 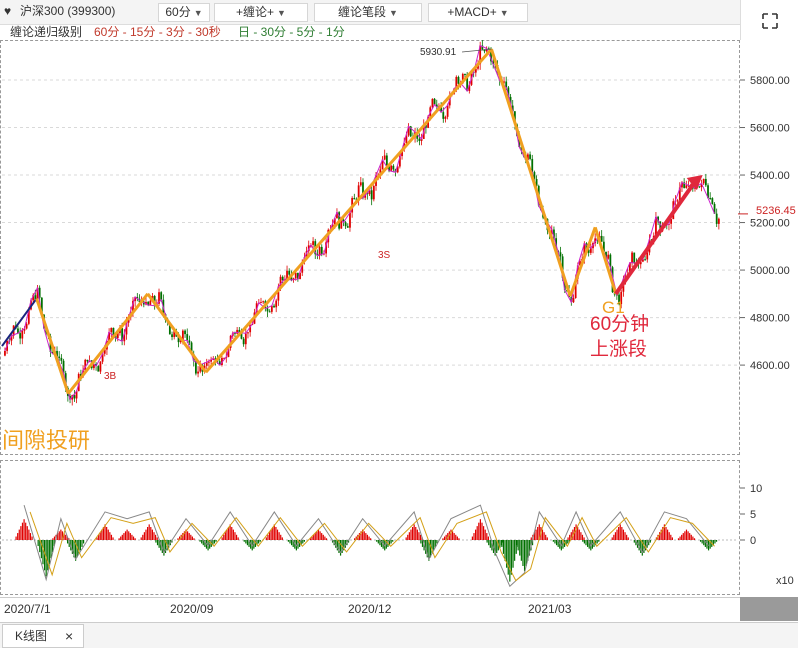 What do you see at coordinates (291, 32) in the screenshot?
I see `day-levels: 日 - 30分 - 5分 - 1分` at bounding box center [291, 32].